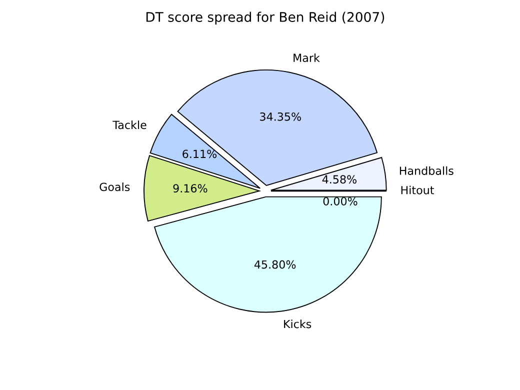  I want to click on data-label: 9.16%, so click(190, 188).